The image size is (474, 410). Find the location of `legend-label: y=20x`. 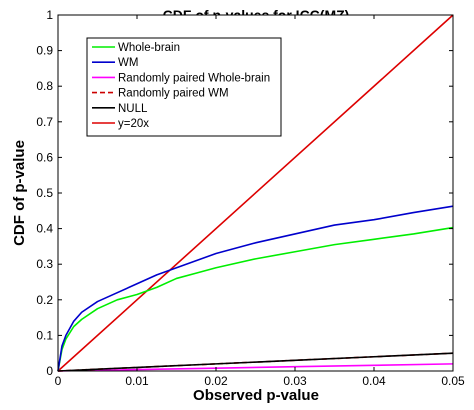

legend-label: y=20x is located at coordinates (133, 124).